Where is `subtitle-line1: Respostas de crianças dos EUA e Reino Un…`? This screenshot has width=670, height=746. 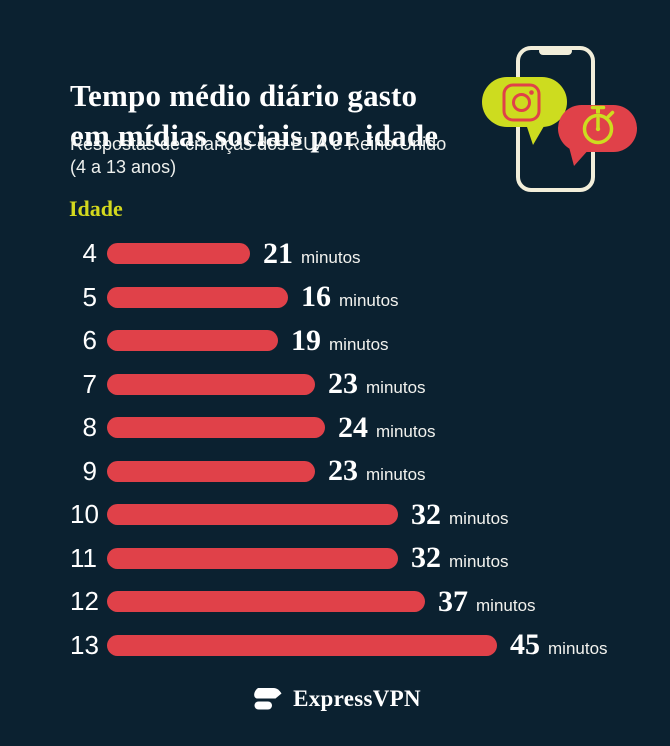
subtitle-line1: Respostas de crianças dos EUA e Reino Un… is located at coordinates (258, 144).